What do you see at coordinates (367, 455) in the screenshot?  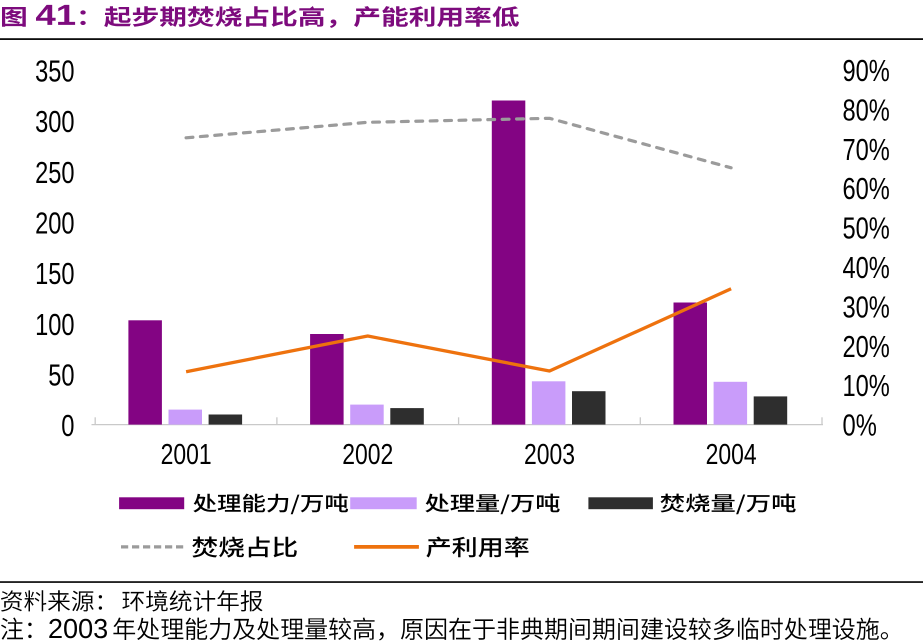 I see `svg-text: 2002` at bounding box center [367, 455].